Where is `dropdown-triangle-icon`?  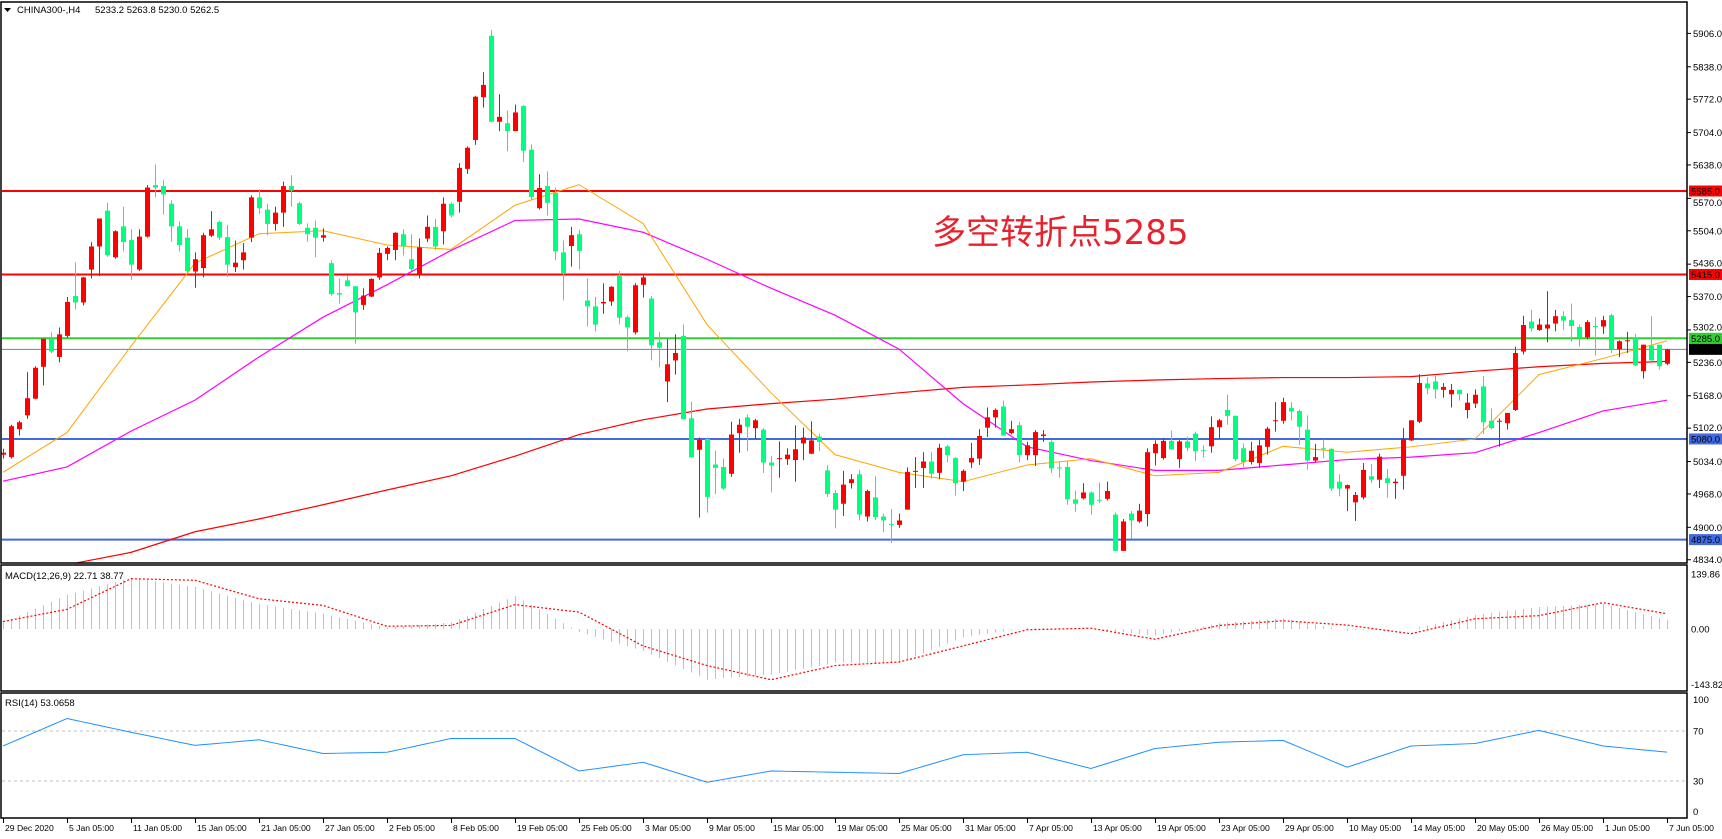
dropdown-triangle-icon is located at coordinates (7, 10).